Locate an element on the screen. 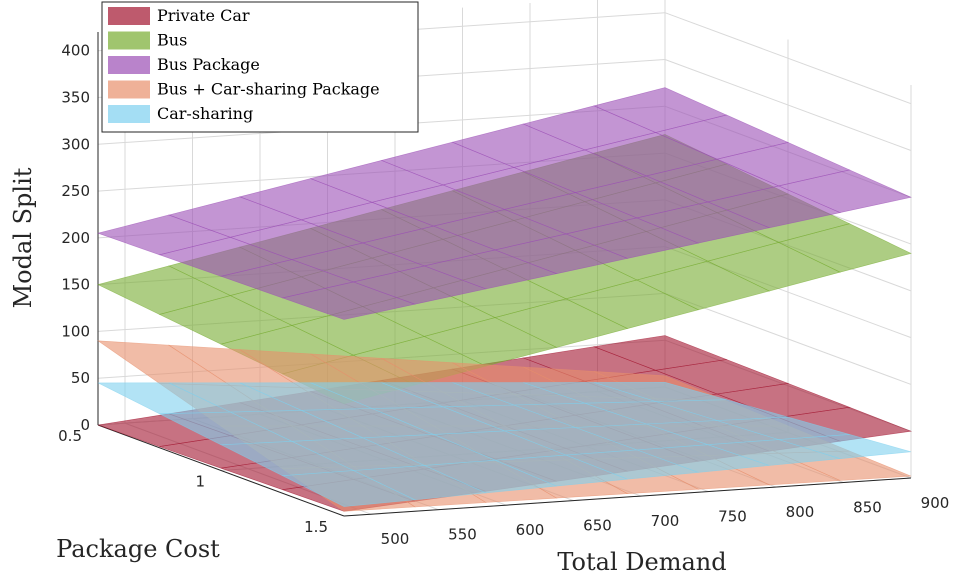 The image size is (966, 584). x-axis-label: Total Demand is located at coordinates (641, 562).